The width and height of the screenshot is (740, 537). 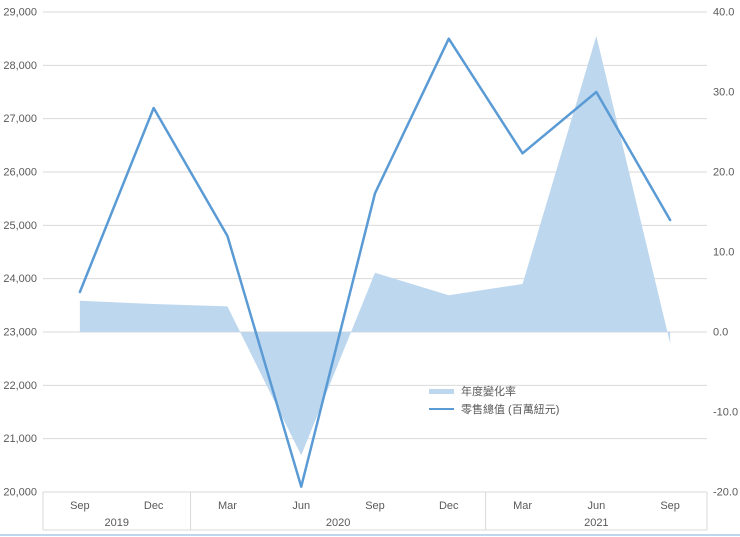 What do you see at coordinates (723, 253) in the screenshot?
I see `right-axis-tick-label: 10.0` at bounding box center [723, 253].